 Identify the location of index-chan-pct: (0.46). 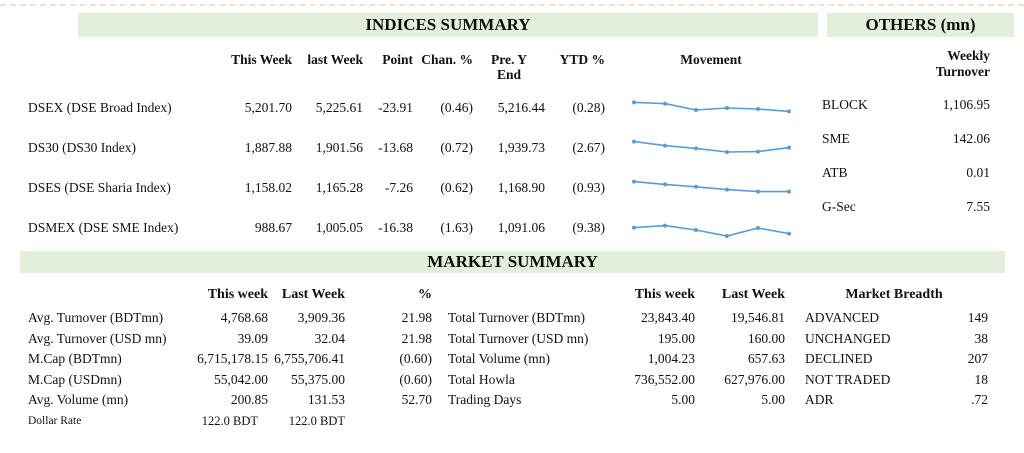
(456, 107).